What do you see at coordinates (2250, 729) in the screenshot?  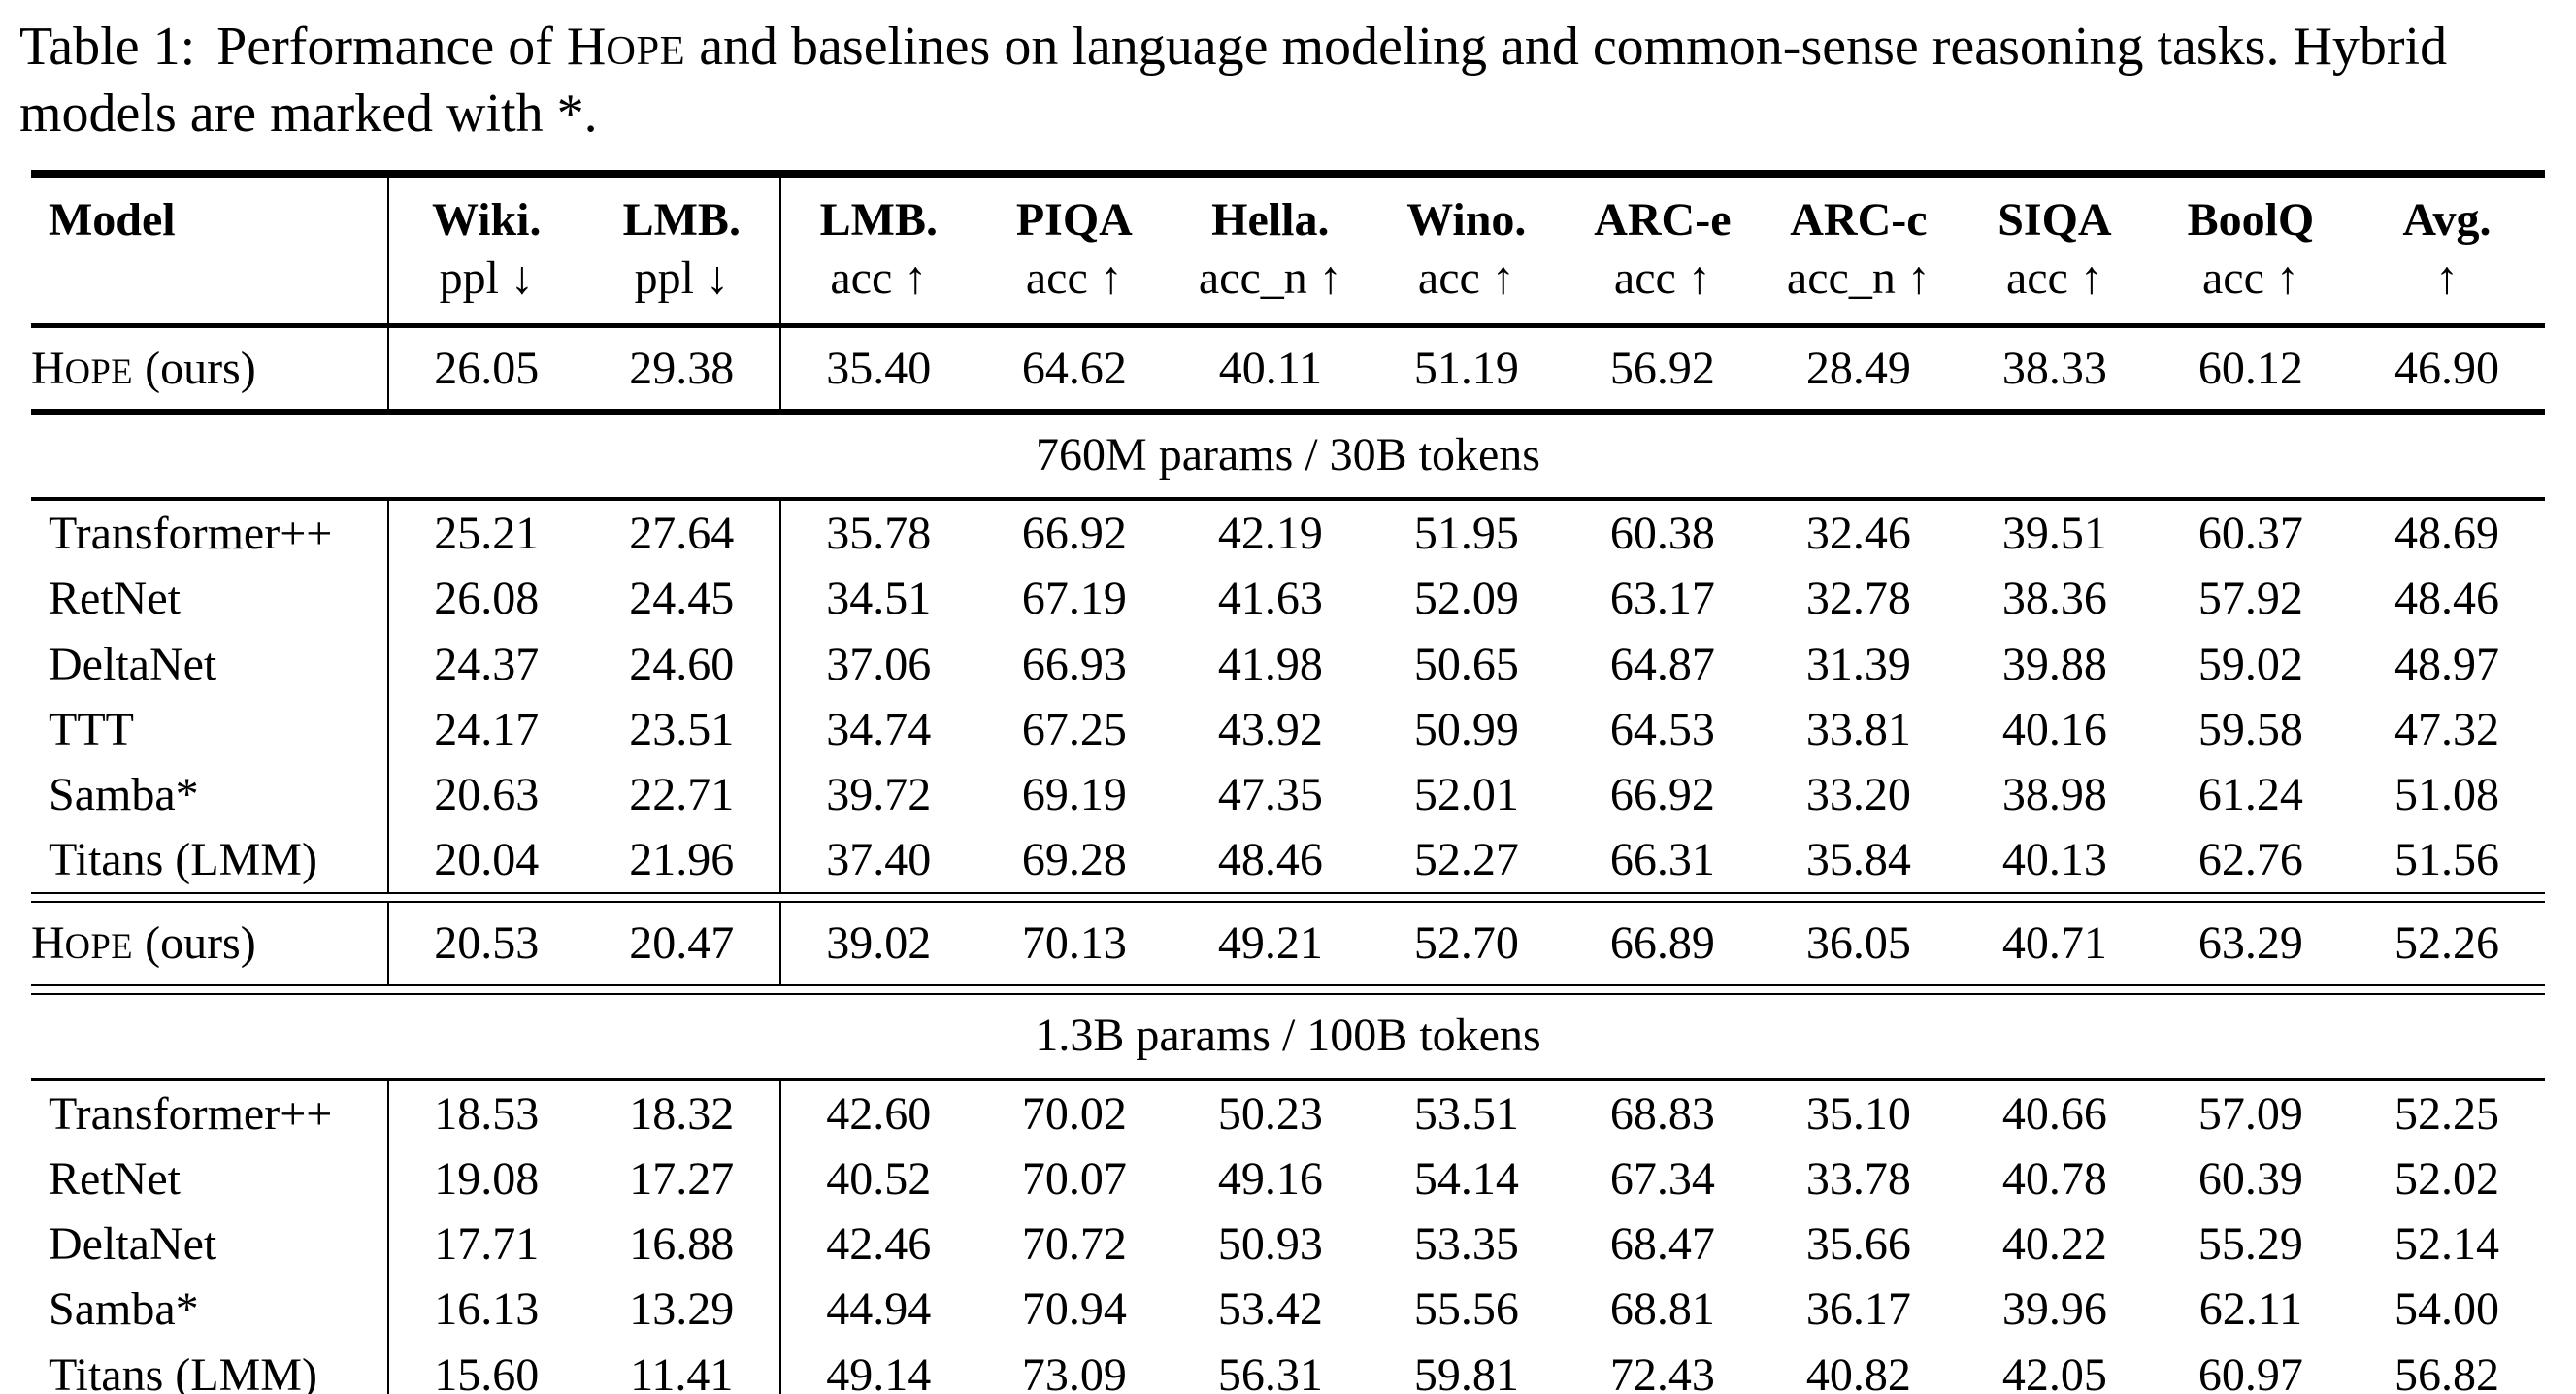 I see `value-cell: 59.58` at bounding box center [2250, 729].